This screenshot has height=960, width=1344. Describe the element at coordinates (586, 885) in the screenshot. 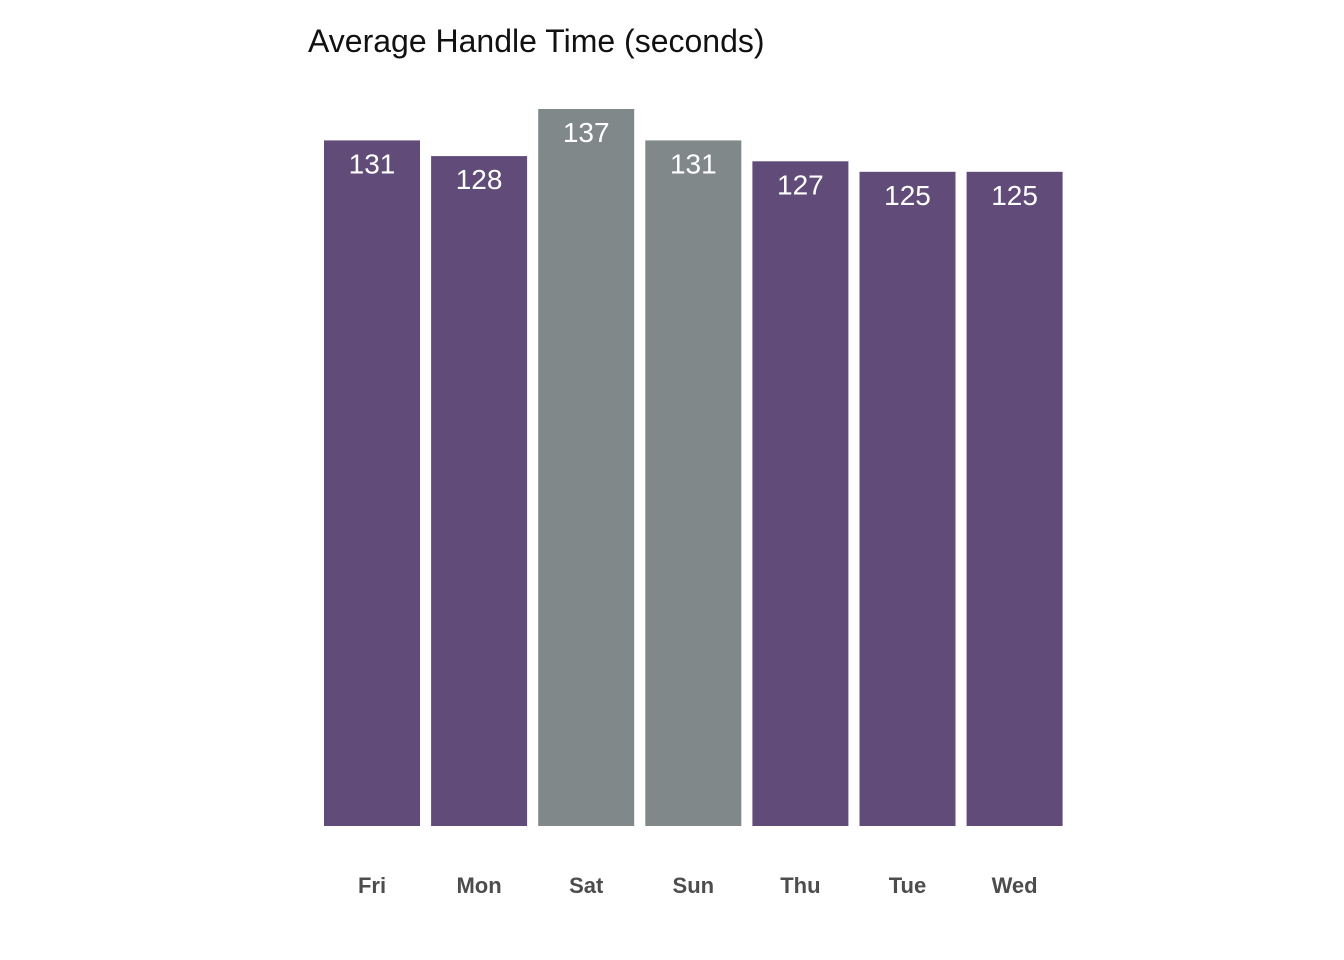

I see `x-tick-label-sat: Sat` at that location.